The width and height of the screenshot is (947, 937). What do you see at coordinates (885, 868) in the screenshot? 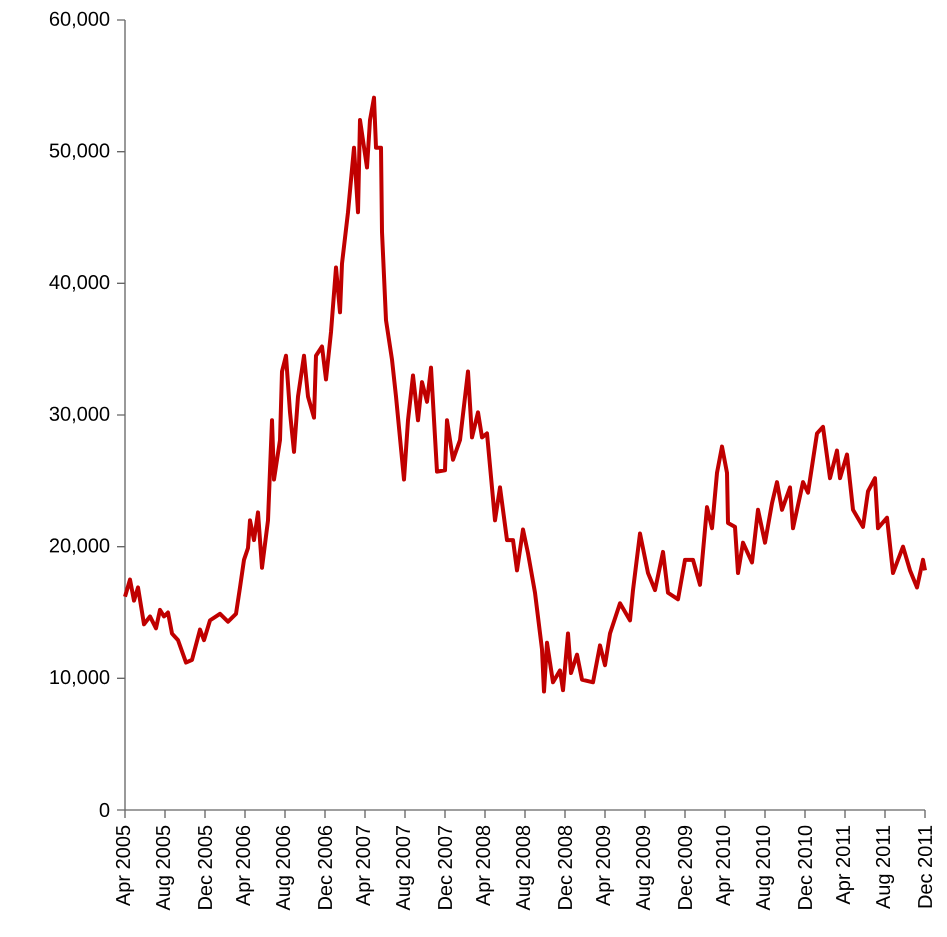
I see `x-tick-label: Aug 2011` at bounding box center [885, 868].